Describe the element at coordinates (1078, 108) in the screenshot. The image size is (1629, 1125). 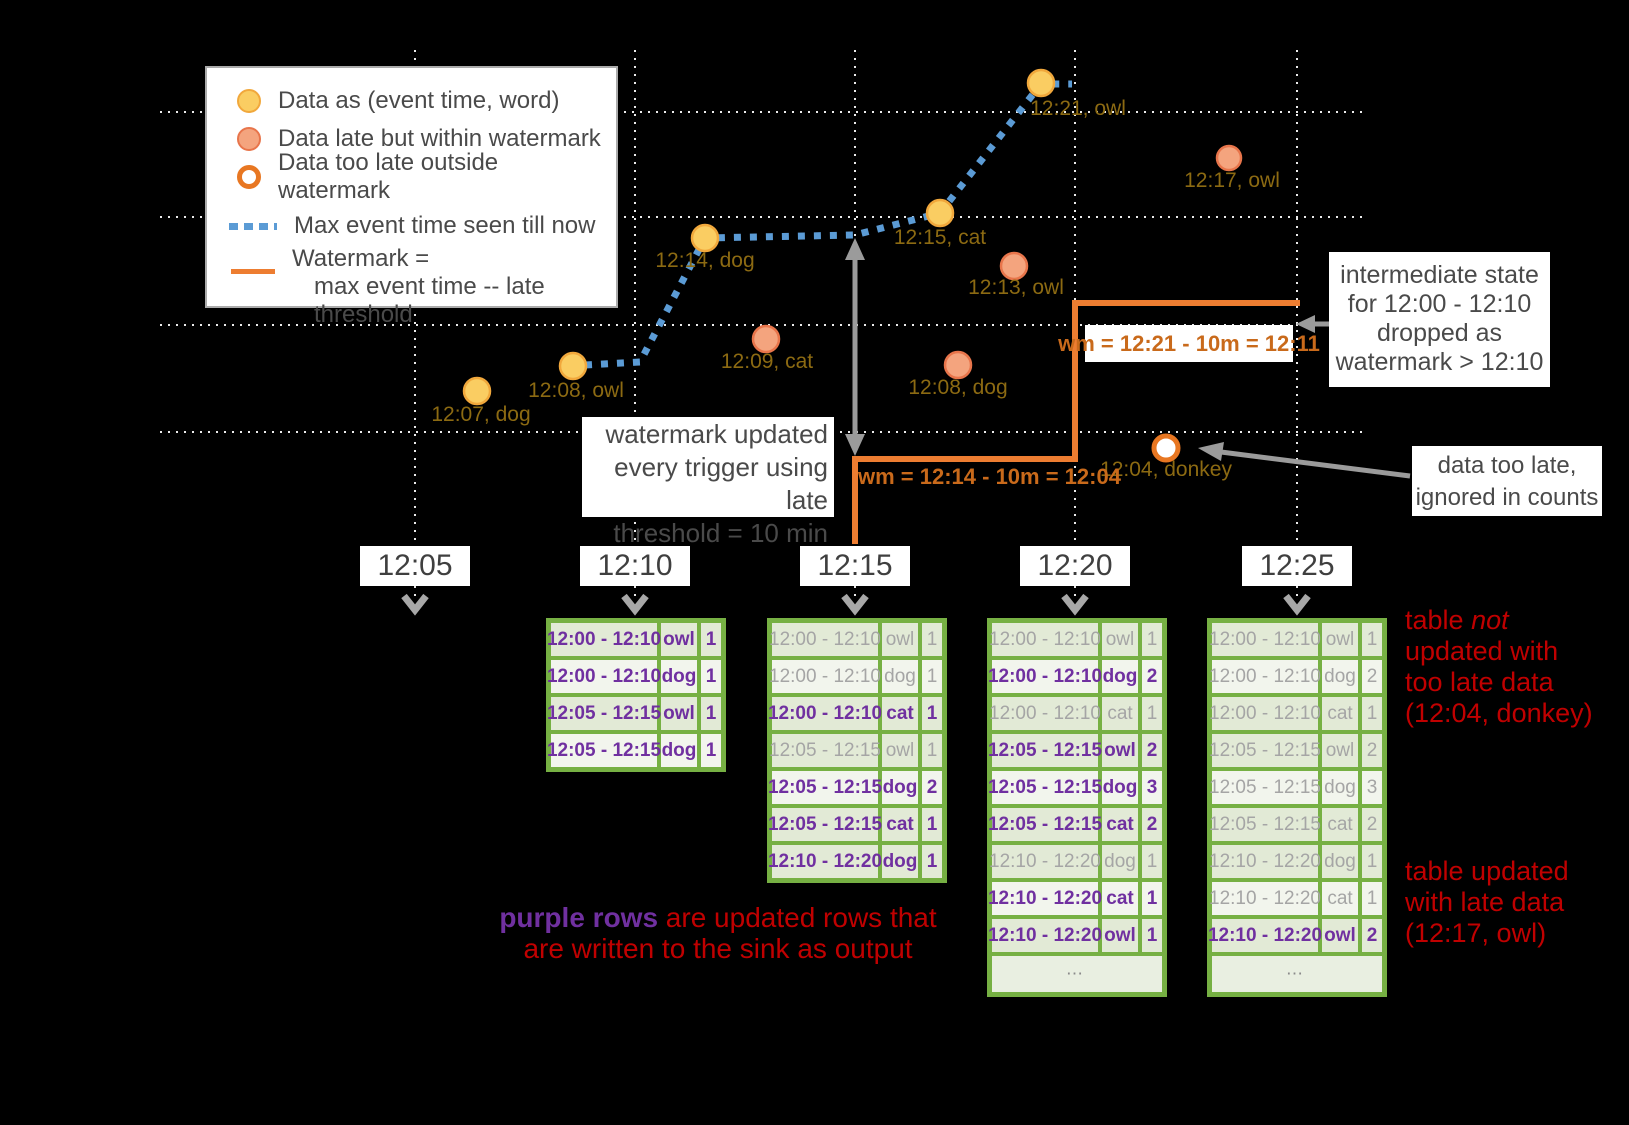
I see `point-label: 12:21, owl` at that location.